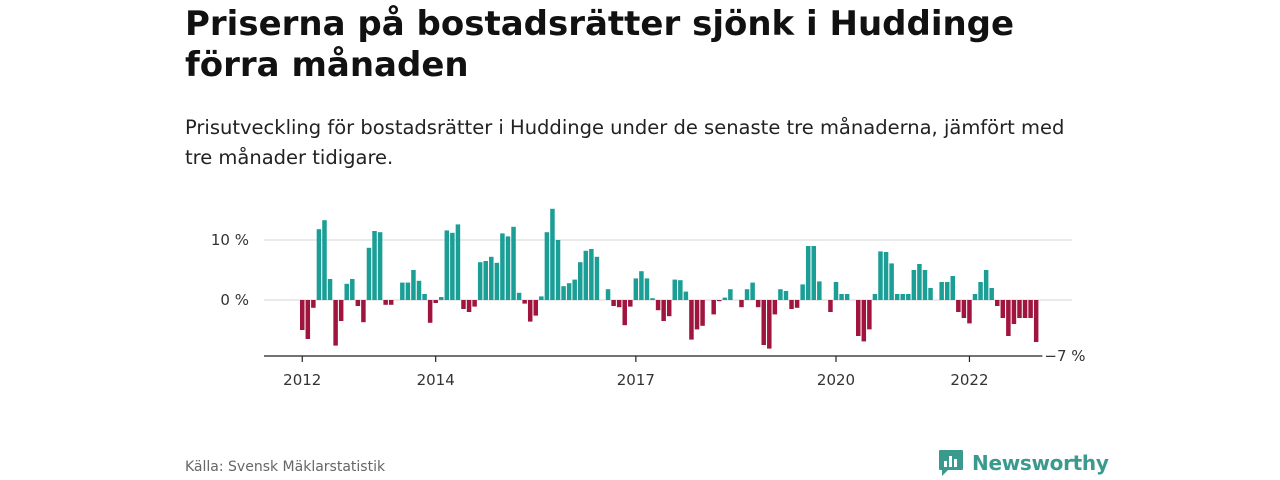 The image size is (1280, 480). Describe the element at coordinates (285, 467) in the screenshot. I see `source-note: Källa: Svensk Mäklarstatistik` at that location.